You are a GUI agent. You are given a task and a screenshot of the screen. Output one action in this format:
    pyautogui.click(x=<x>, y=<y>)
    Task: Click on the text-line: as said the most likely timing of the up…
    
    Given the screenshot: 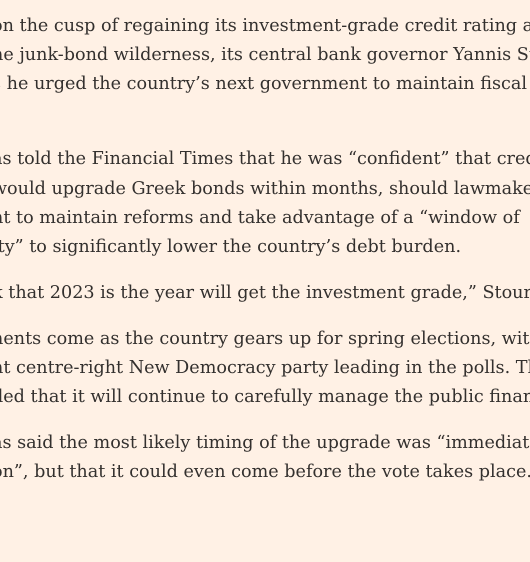 What is the action you would take?
    pyautogui.click(x=265, y=442)
    